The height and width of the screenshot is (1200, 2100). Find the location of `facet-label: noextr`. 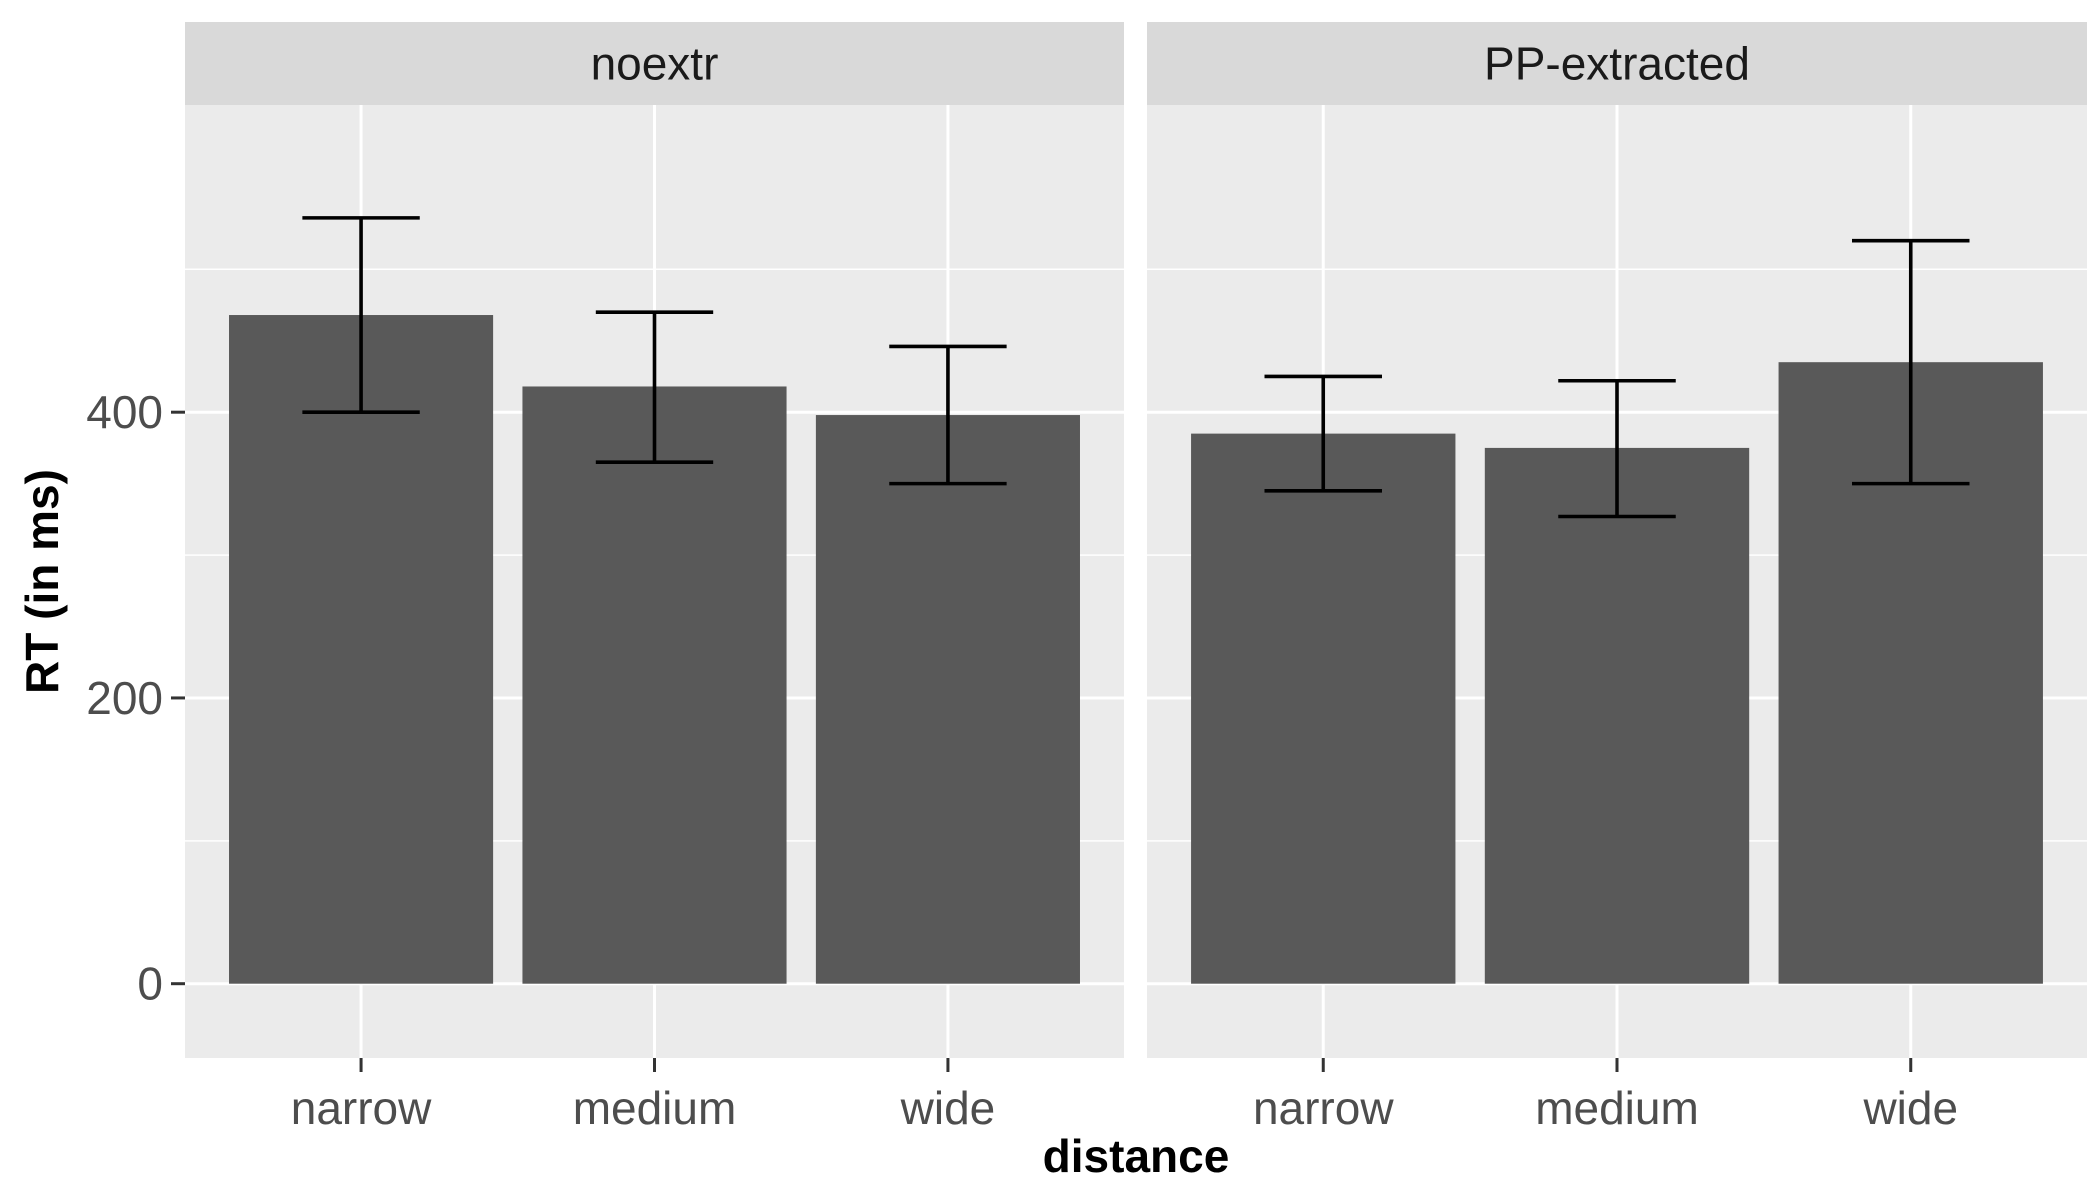

facet-label: noextr is located at coordinates (655, 64).